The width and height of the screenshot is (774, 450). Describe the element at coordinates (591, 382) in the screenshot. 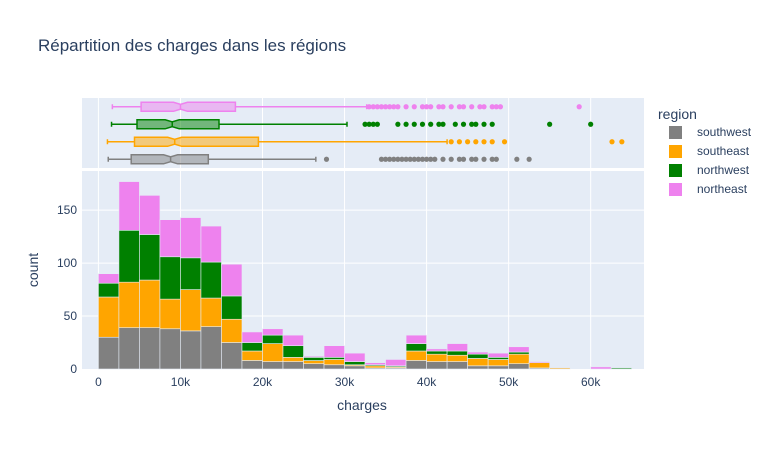

I see `x-tick-label: 60k` at that location.